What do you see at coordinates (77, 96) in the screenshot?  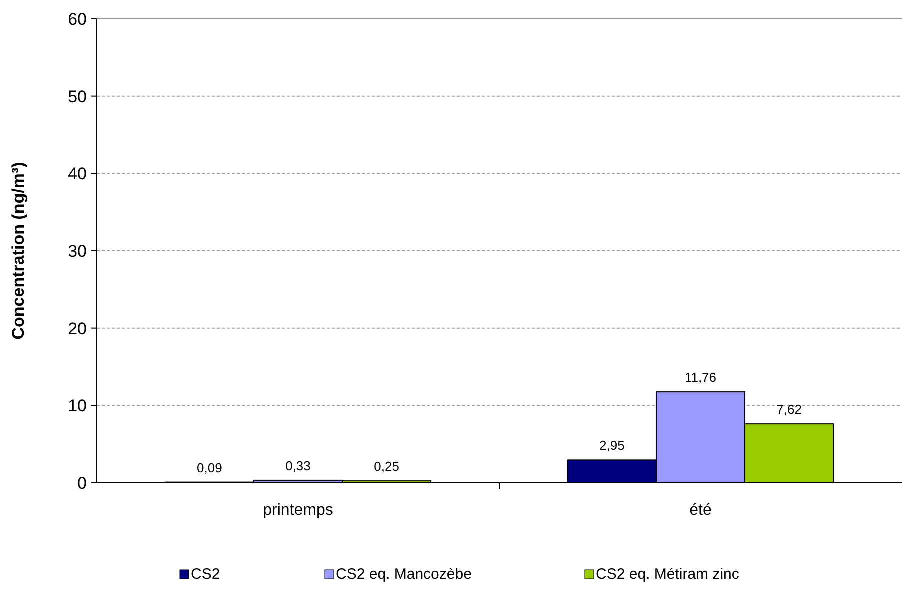 I see `y-tick-label: 50` at bounding box center [77, 96].